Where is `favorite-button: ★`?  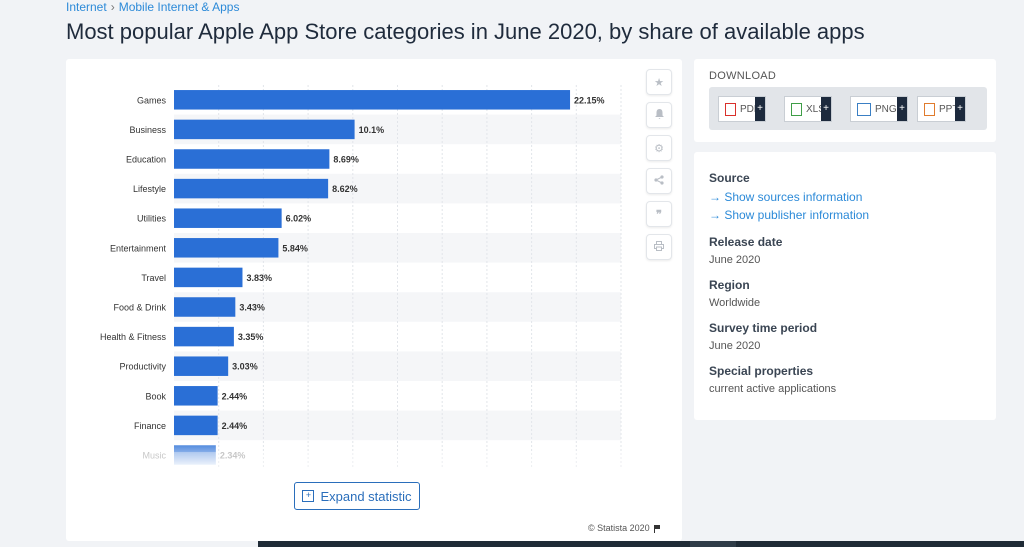
favorite-button: ★ is located at coordinates (659, 82).